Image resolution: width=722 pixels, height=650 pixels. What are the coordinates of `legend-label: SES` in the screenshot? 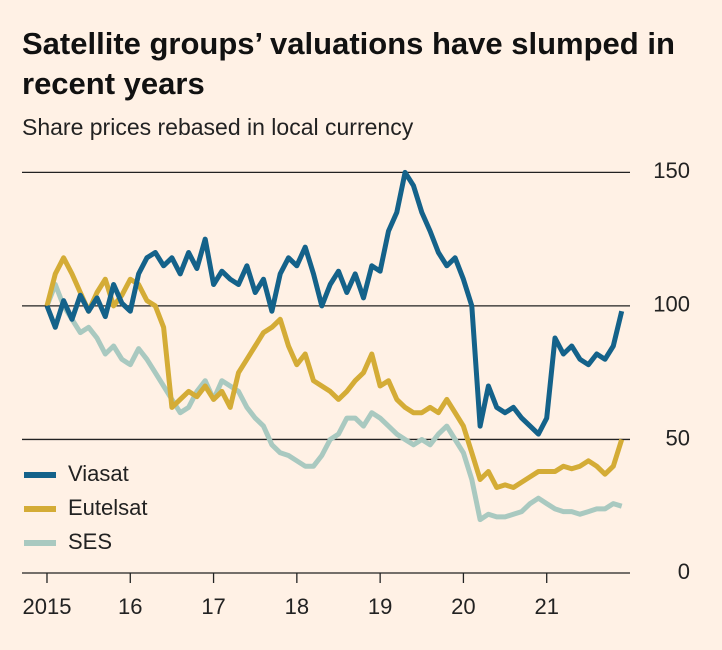 It's located at (90, 541).